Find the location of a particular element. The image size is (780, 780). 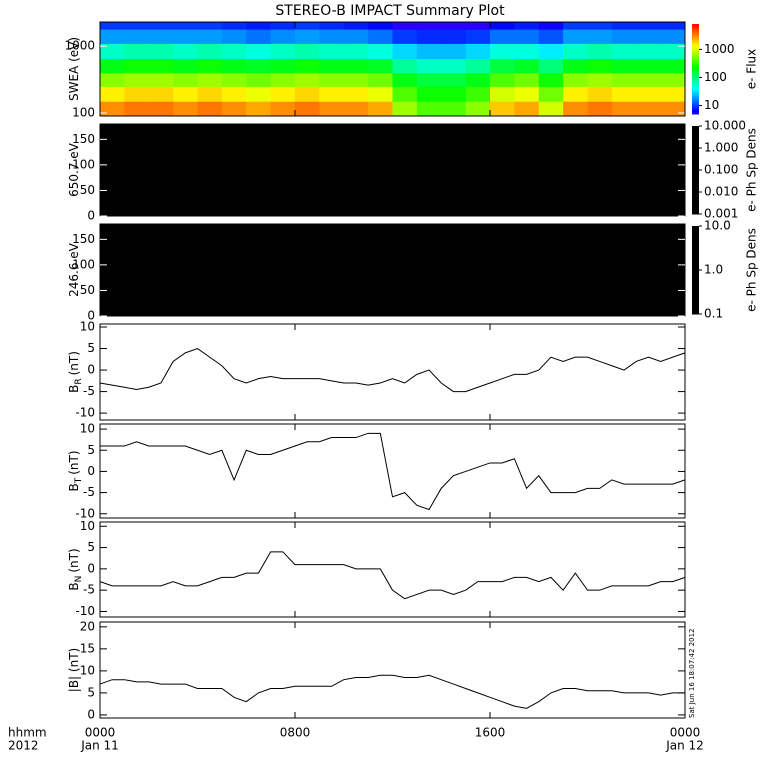

colorbar-tick-label: 10 is located at coordinates (711, 105).